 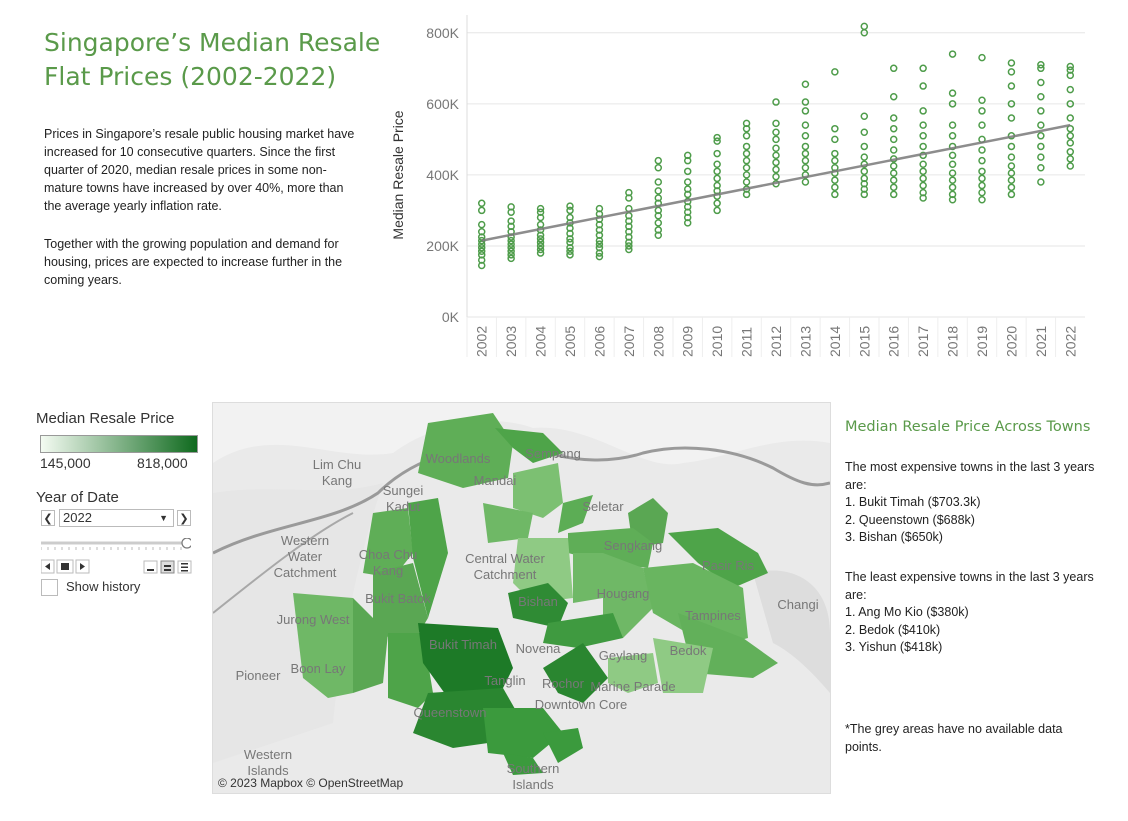 What do you see at coordinates (82, 566) in the screenshot?
I see `step-forward-button` at bounding box center [82, 566].